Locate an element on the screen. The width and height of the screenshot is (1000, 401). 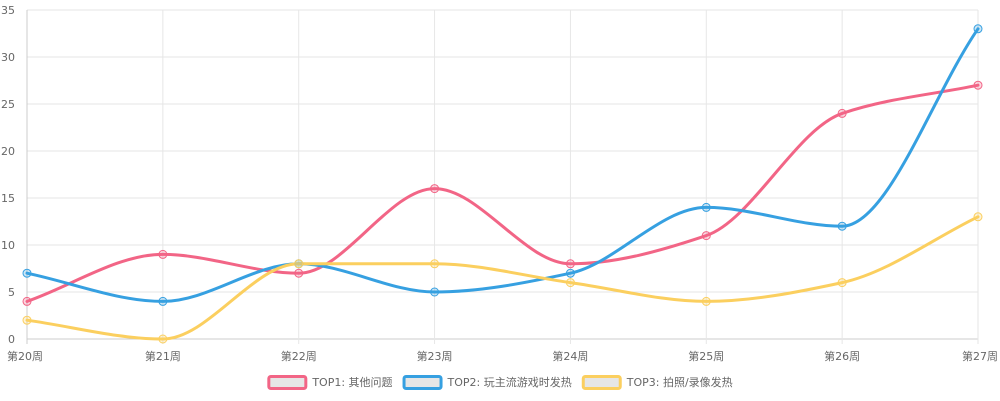
x-tick-label: 第23周 is located at coordinates (435, 356).